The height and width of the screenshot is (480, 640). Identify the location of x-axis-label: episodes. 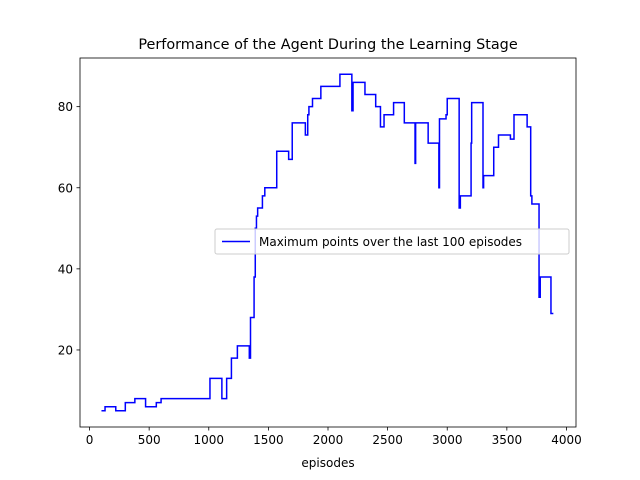
(327, 463).